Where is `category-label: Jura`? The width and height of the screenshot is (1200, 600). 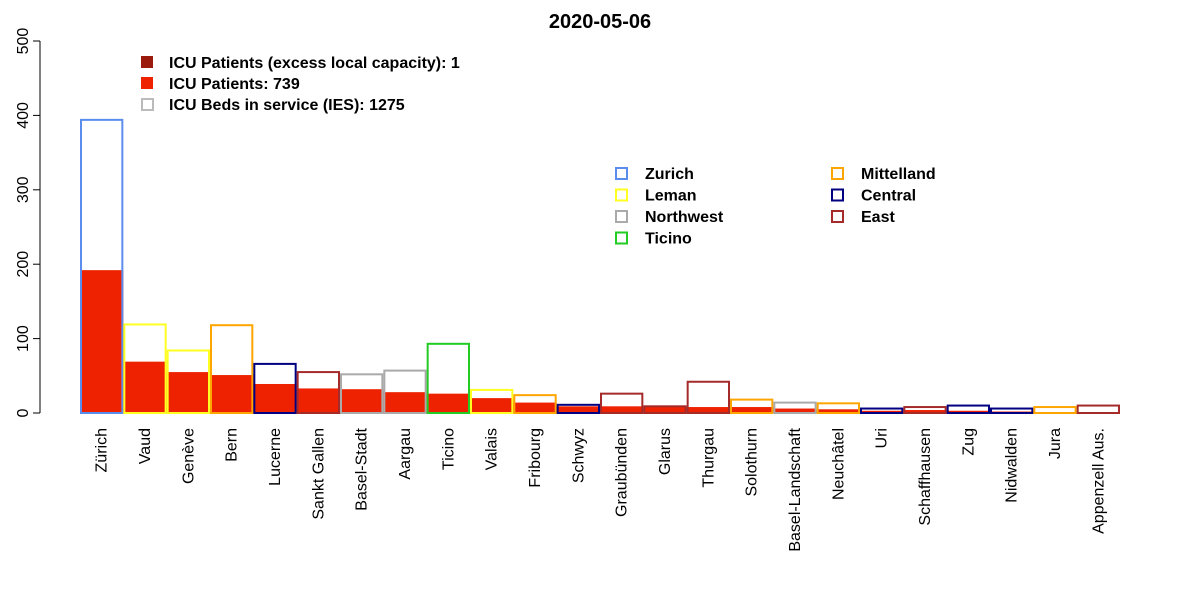
category-label: Jura is located at coordinates (1055, 443).